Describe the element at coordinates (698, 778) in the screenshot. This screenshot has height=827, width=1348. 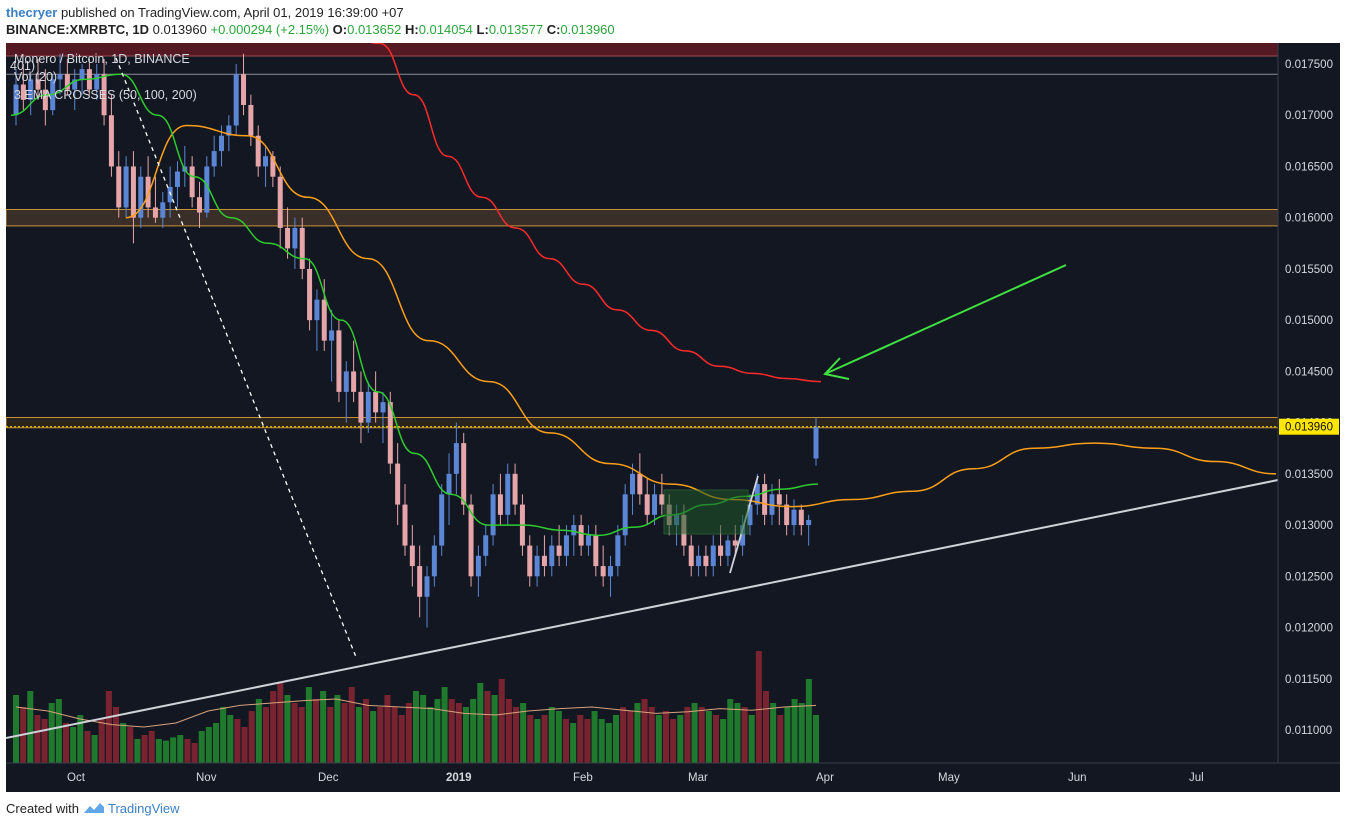
I see `time-tick-label: Mar` at that location.